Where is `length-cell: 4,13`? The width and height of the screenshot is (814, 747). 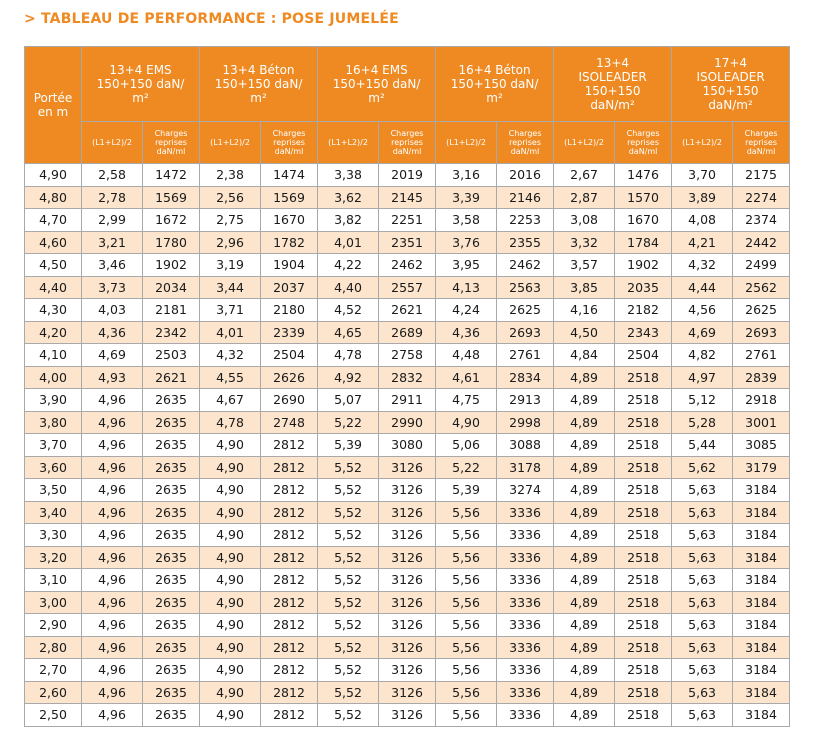
length-cell: 4,13 is located at coordinates (466, 287).